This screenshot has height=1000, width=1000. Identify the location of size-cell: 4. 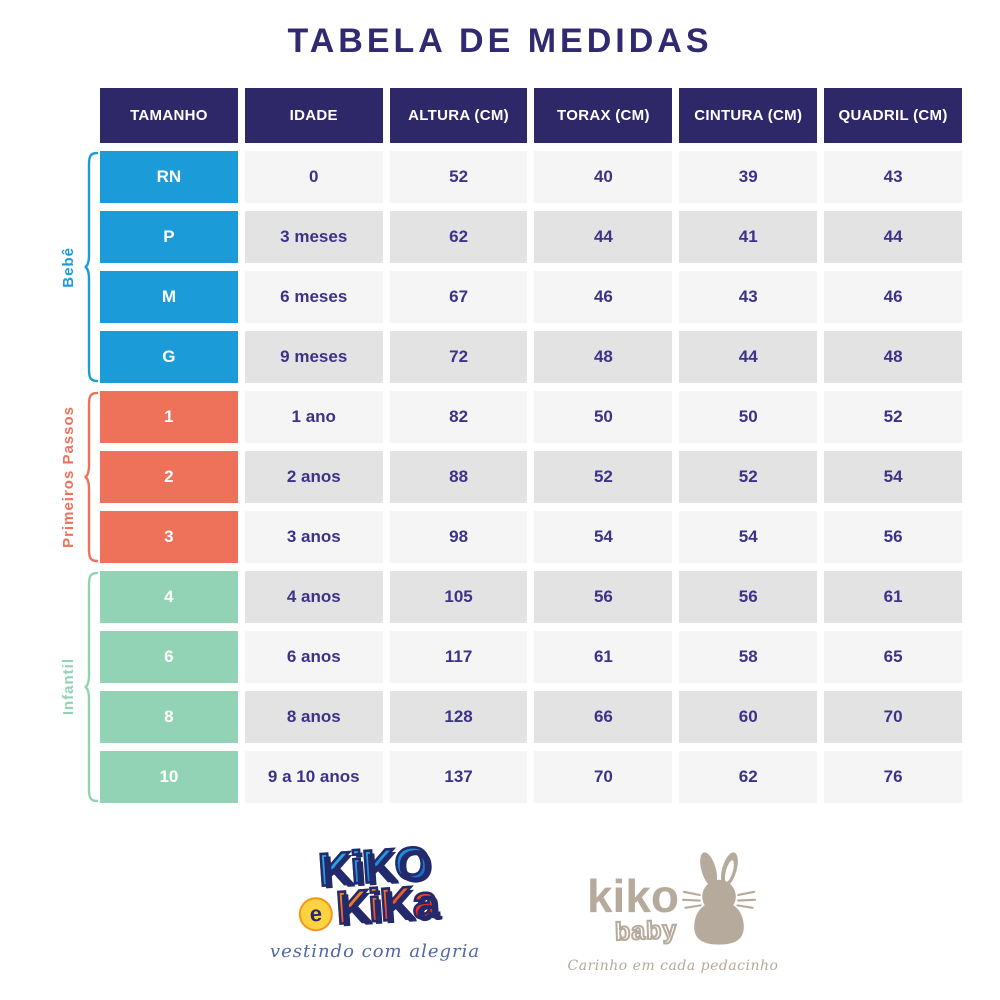
(169, 597).